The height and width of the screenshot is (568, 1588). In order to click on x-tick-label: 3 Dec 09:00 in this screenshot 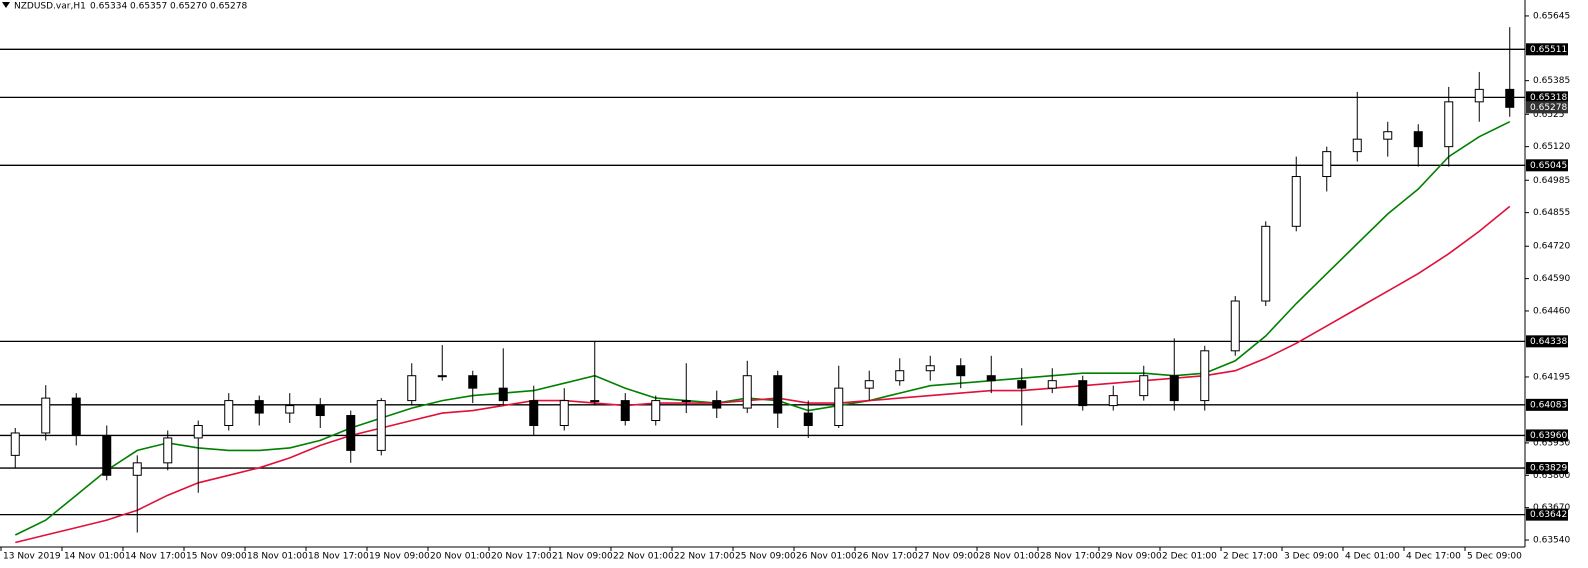, I will do `click(1311, 557)`.